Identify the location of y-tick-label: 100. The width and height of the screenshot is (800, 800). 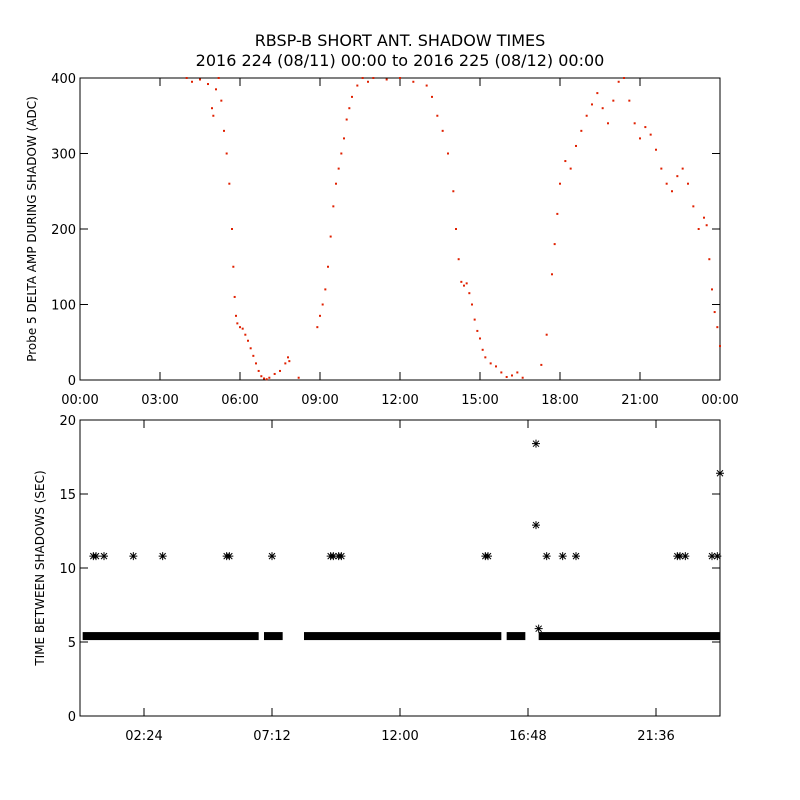
(63, 306).